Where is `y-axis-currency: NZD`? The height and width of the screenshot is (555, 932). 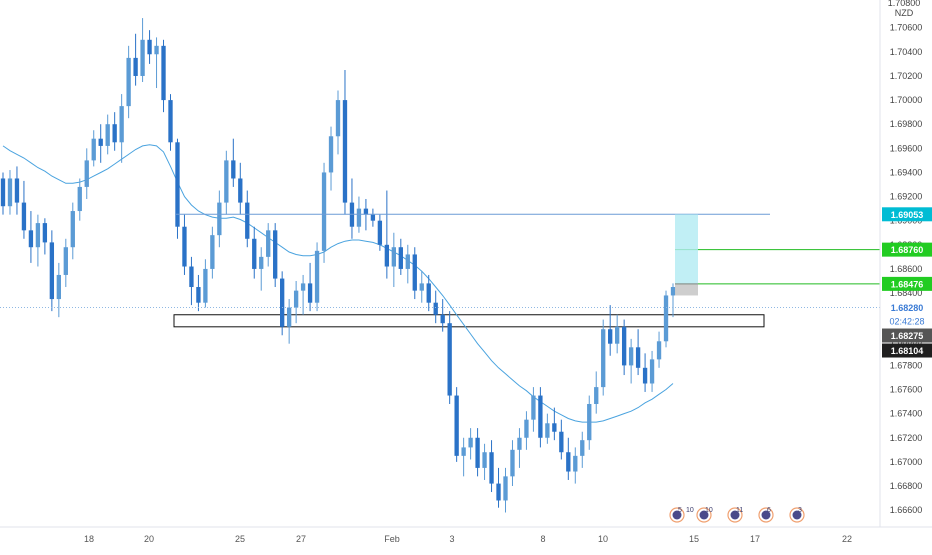 y-axis-currency: NZD is located at coordinates (904, 13).